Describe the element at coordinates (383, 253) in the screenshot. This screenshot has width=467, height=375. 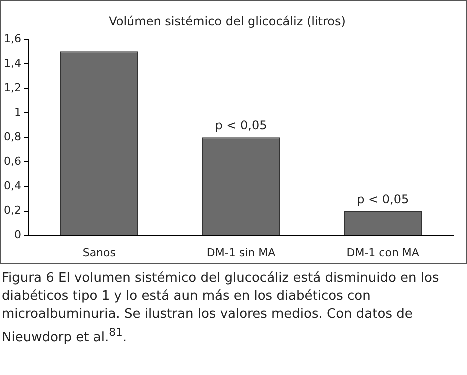
I see `x-tick-label: DM-1 con MA` at that location.